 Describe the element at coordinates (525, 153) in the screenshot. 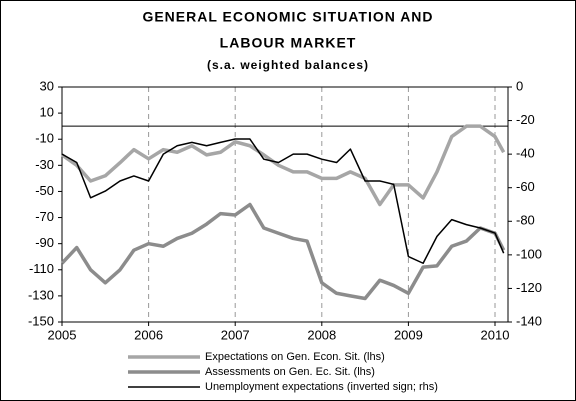

I see `y2-tick-label: -40` at that location.